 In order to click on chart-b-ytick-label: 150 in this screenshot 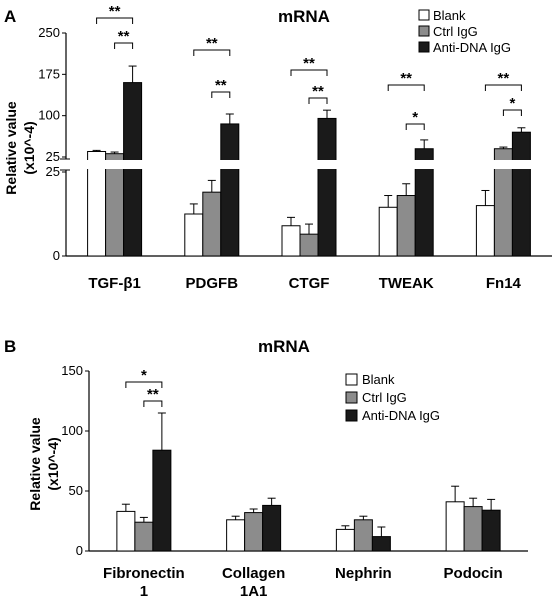, I will do `click(72, 370)`.